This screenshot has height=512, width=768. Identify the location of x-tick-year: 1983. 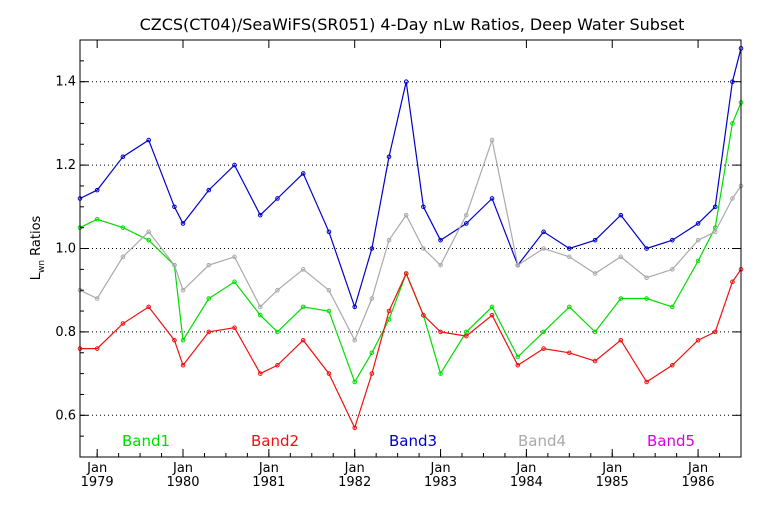
(440, 482).